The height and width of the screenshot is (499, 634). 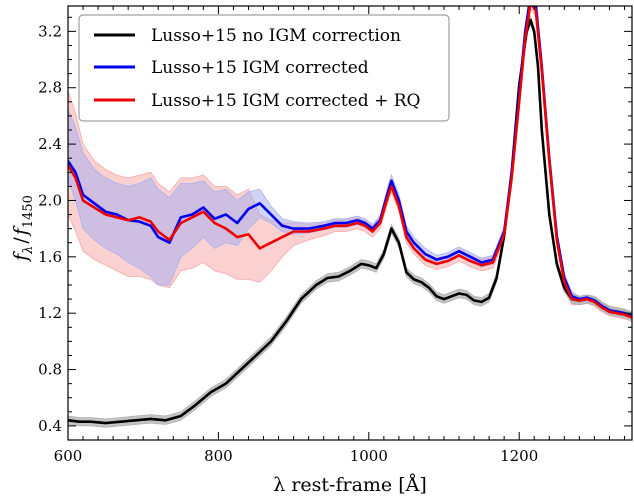 I want to click on y-tick-label: 2.4, so click(x=50, y=144).